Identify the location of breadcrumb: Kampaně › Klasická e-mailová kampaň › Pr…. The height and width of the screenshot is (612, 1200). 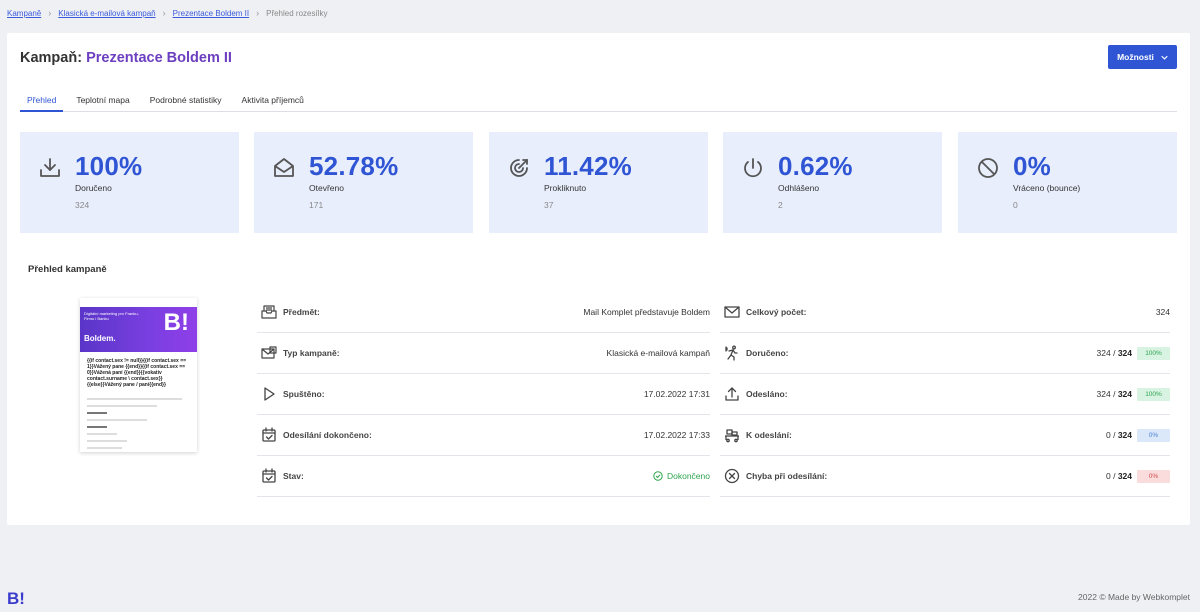
(167, 13).